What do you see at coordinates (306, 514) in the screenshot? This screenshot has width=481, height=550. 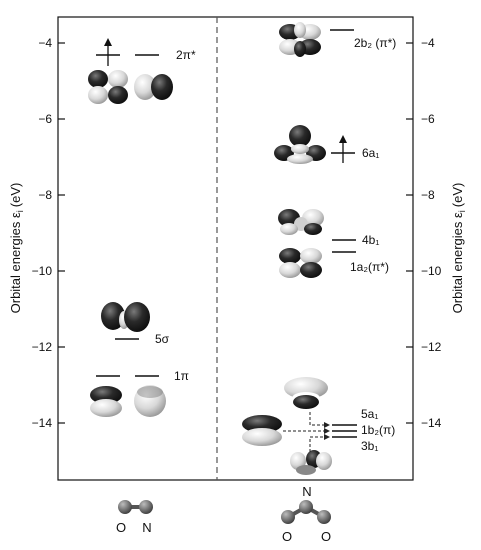 I see `no2-molecule-model: N O O` at bounding box center [306, 514].